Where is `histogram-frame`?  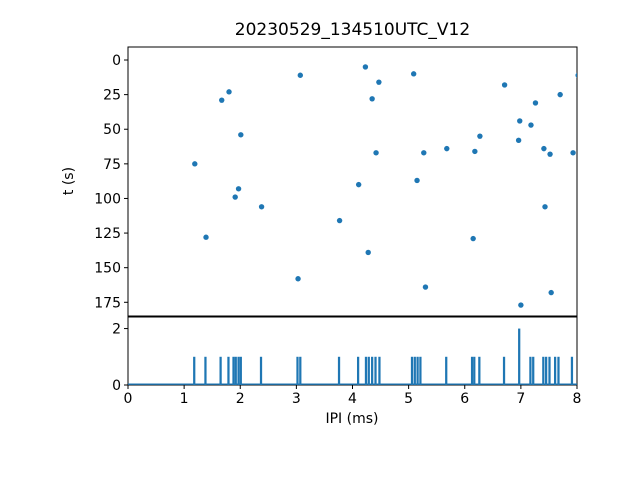 histogram-frame is located at coordinates (352, 351).